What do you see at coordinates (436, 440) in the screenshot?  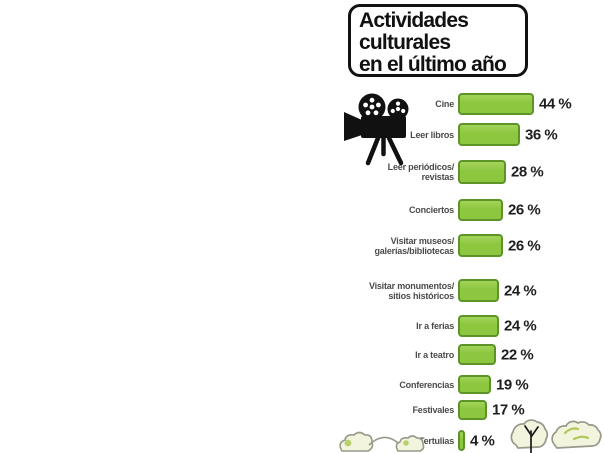 I see `bar-label: Tertulias` at bounding box center [436, 440].